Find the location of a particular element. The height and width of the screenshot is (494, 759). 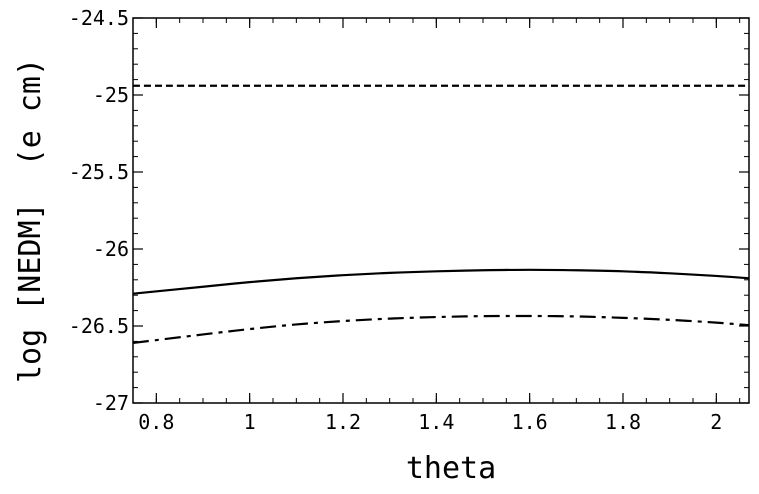

x-tick-label: 1.8 is located at coordinates (623, 422).